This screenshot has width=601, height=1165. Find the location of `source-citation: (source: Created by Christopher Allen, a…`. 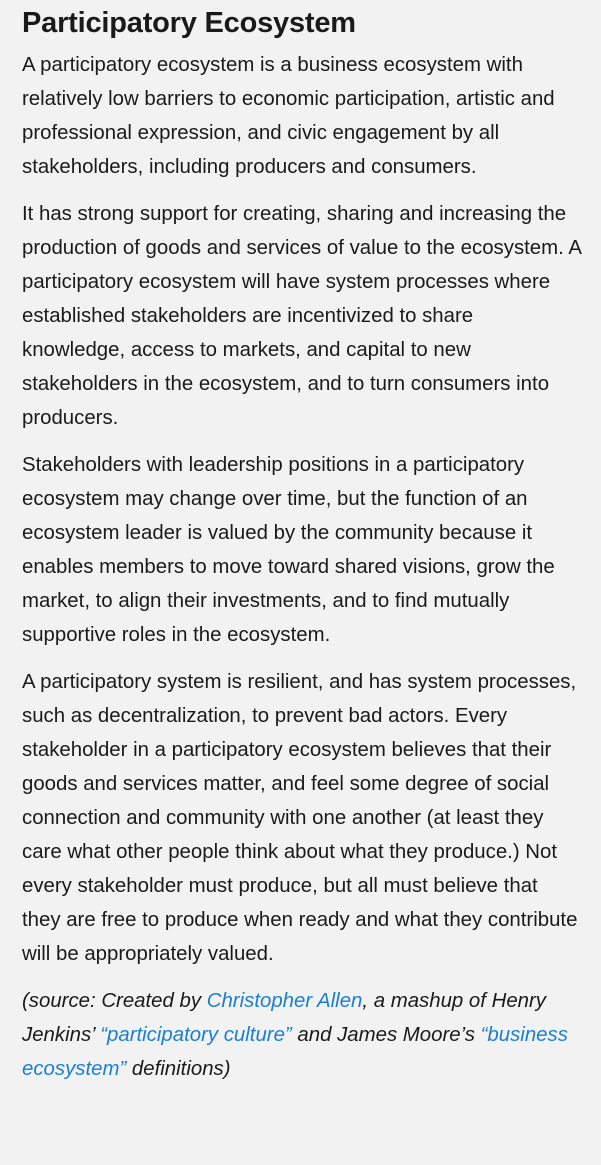

source-citation: (source: Created by Christopher Allen, a… is located at coordinates (301, 1035).